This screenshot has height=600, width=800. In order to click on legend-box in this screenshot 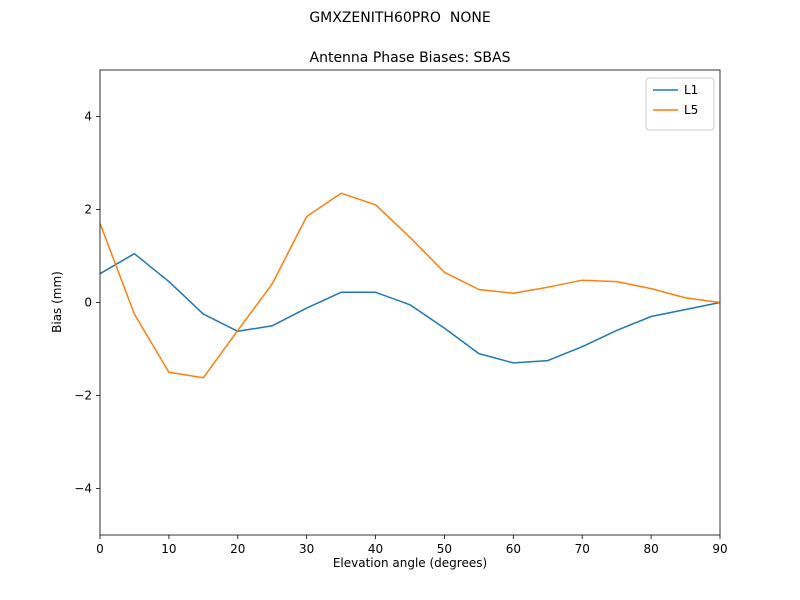, I will do `click(680, 104)`.